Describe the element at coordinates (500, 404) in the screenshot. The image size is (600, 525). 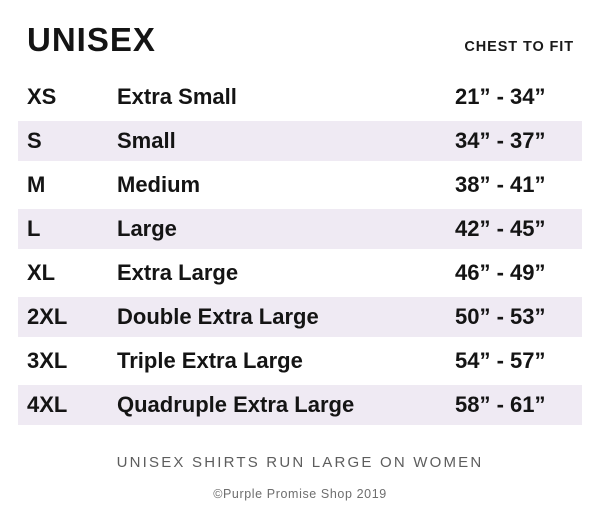
I see `chest-range: 58” - 61”` at that location.